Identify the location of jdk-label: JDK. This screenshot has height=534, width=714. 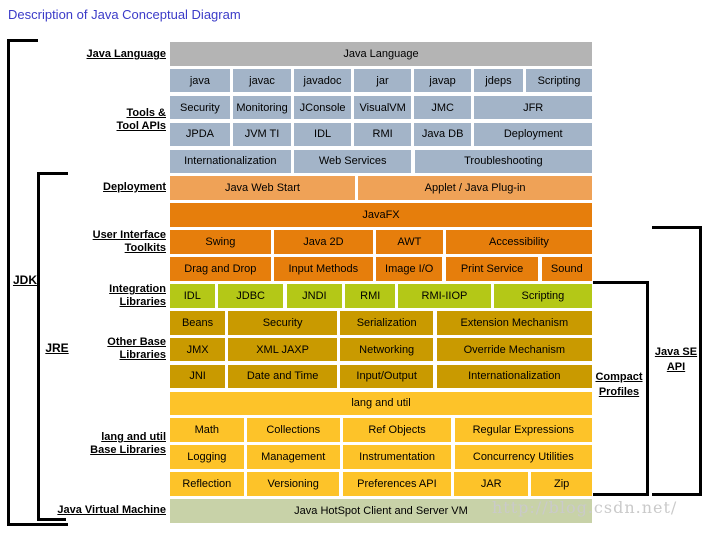
(24, 280).